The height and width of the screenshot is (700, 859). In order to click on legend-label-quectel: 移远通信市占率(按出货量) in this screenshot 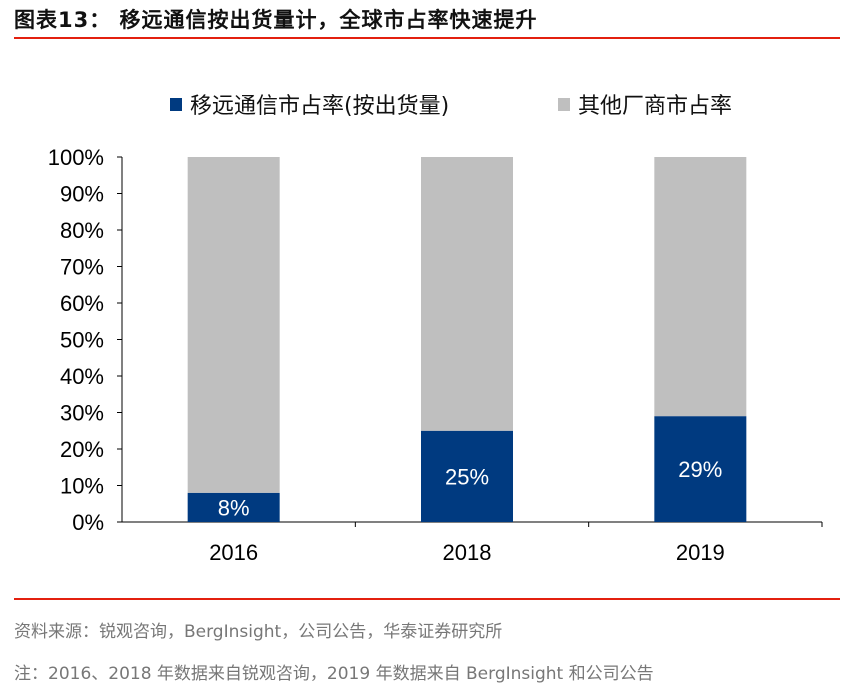, I will do `click(320, 106)`.